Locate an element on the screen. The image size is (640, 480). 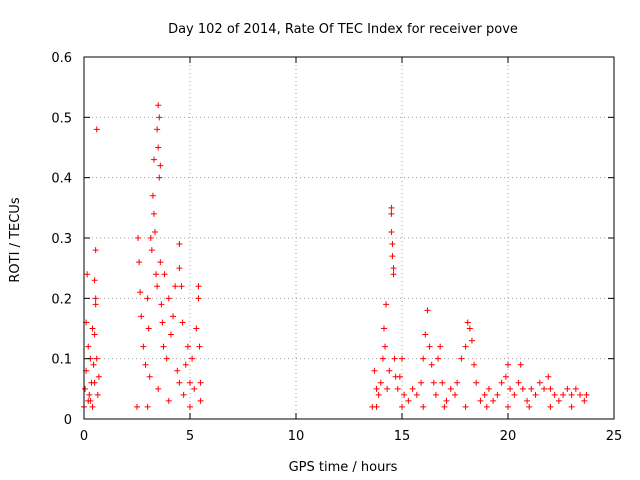
y-tick-label: 0.6 is located at coordinates (61, 58).